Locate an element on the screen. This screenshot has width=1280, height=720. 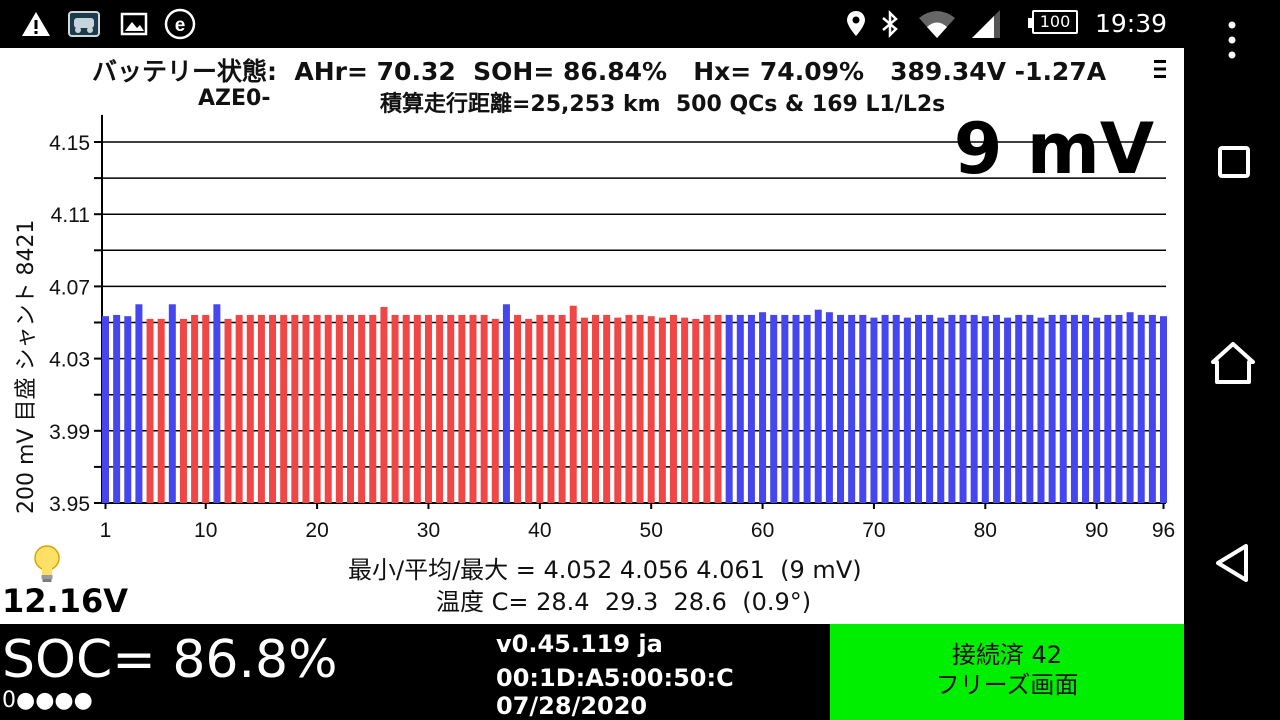
date: 07/28/2020 is located at coordinates (572, 706).